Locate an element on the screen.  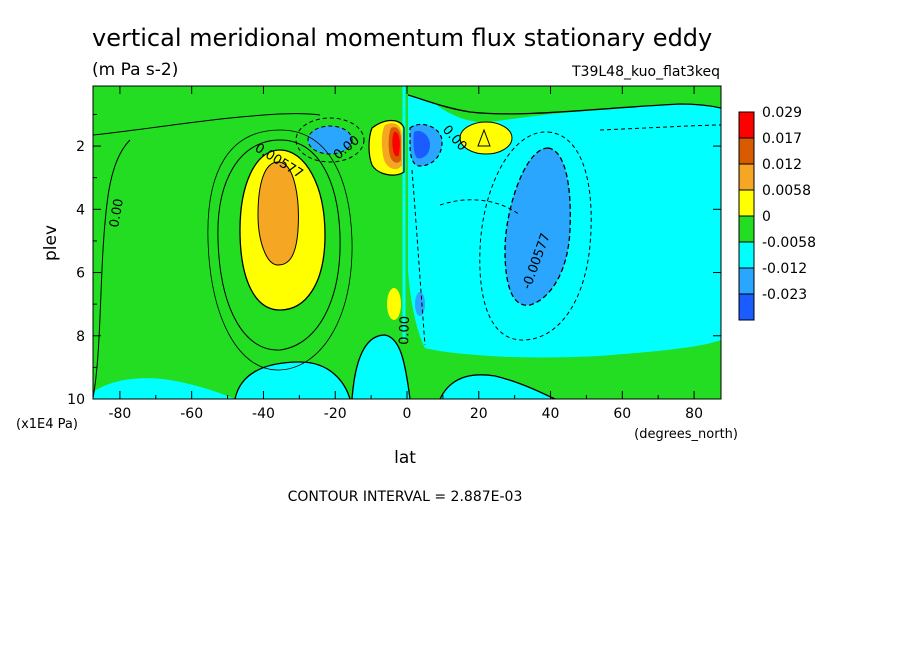
eq-lower-yellow is located at coordinates (394, 304).